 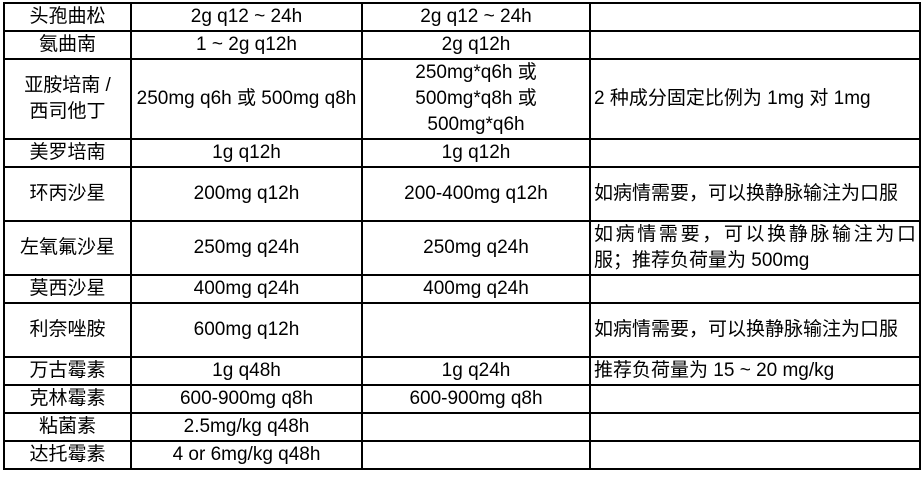 What do you see at coordinates (67, 248) in the screenshot?
I see `drug-name-cell: 左氧氟沙星` at bounding box center [67, 248].